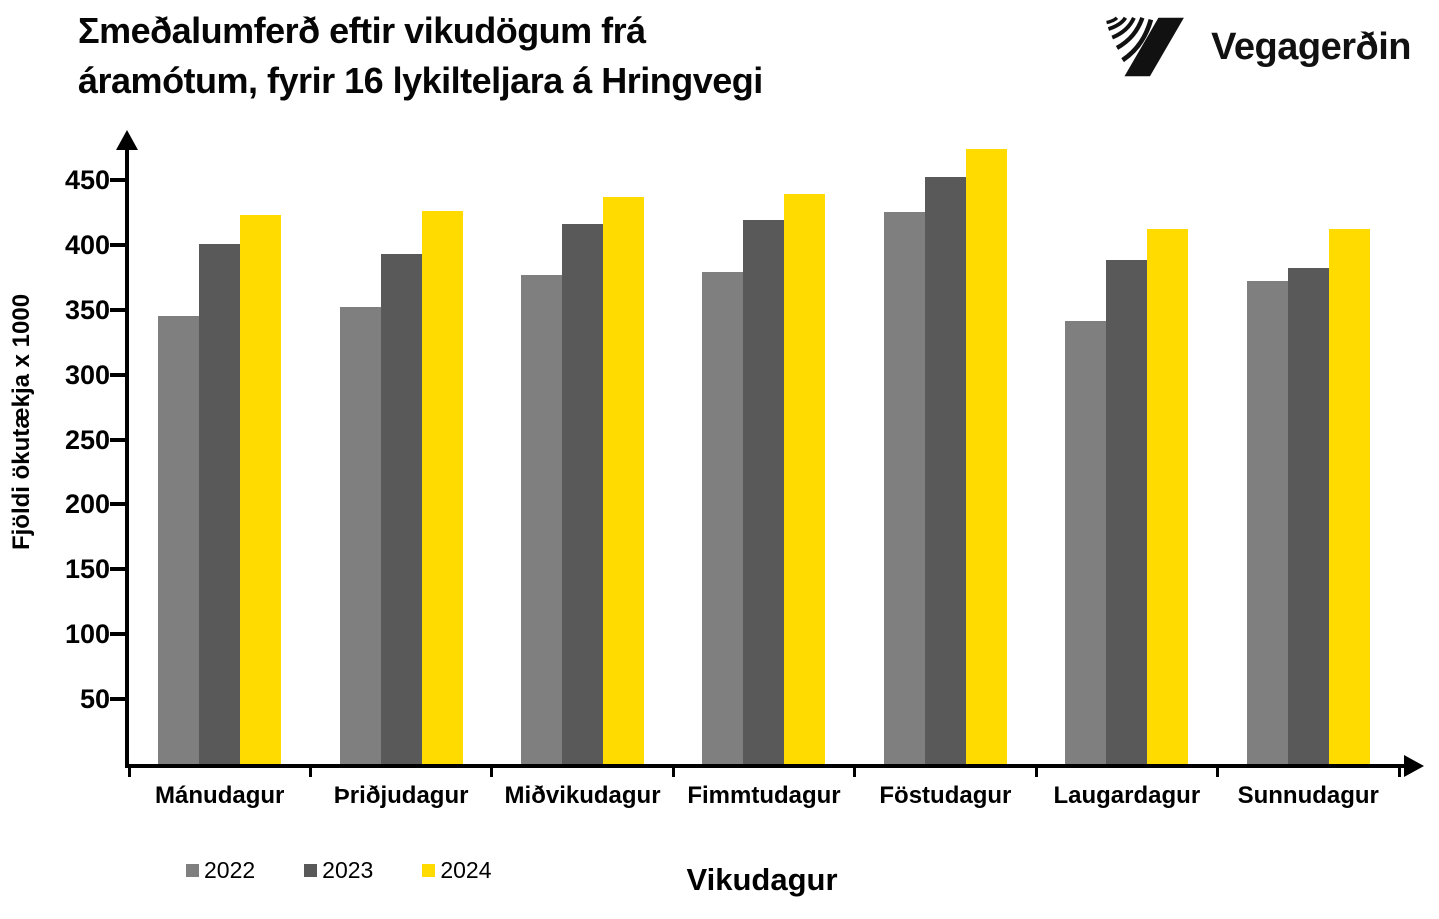  Describe the element at coordinates (87, 309) in the screenshot. I see `y-tick-label: 350` at that location.